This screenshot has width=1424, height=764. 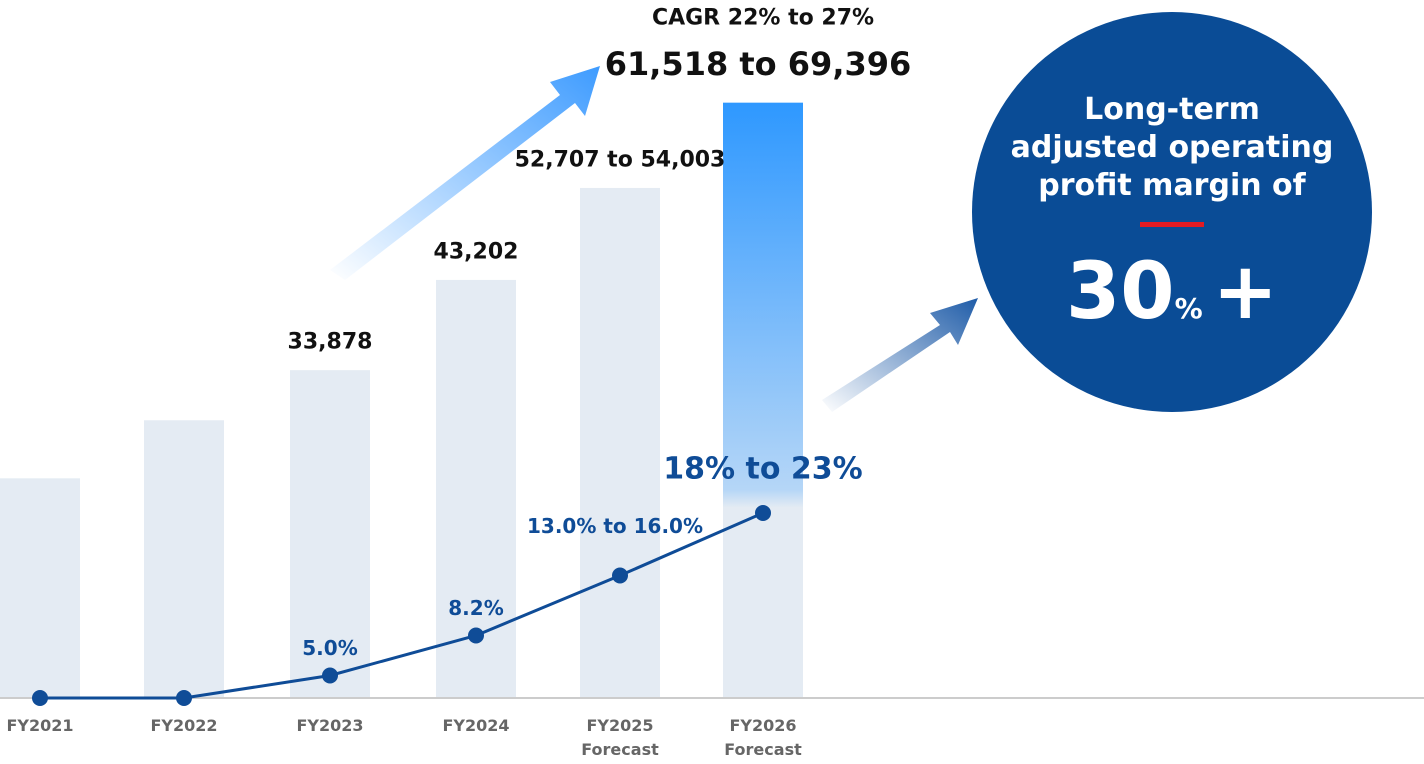 I want to click on bar-value-label: 43,202, so click(x=476, y=252).